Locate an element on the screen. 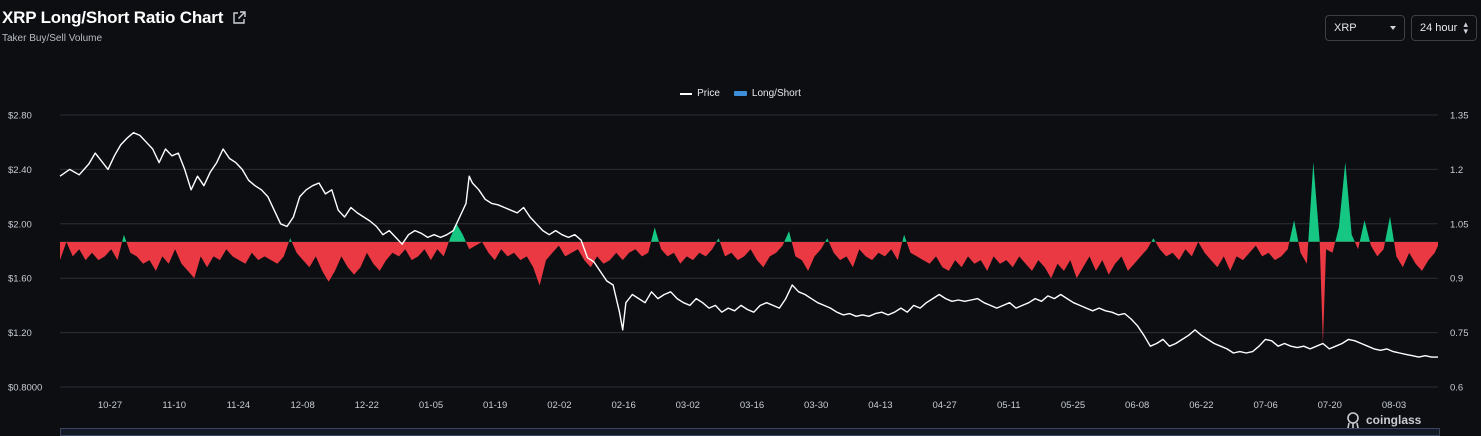 This screenshot has height=436, width=1481. x-tick-label: 08-03 is located at coordinates (1394, 405).